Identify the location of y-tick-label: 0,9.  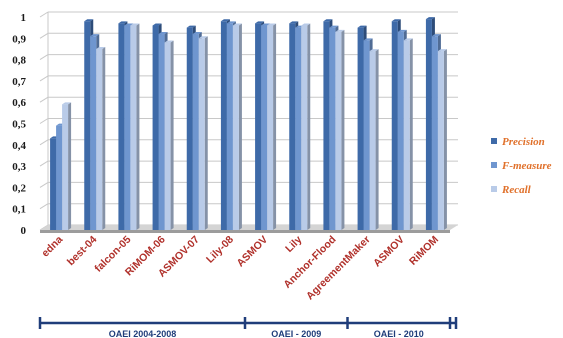
(19, 39).